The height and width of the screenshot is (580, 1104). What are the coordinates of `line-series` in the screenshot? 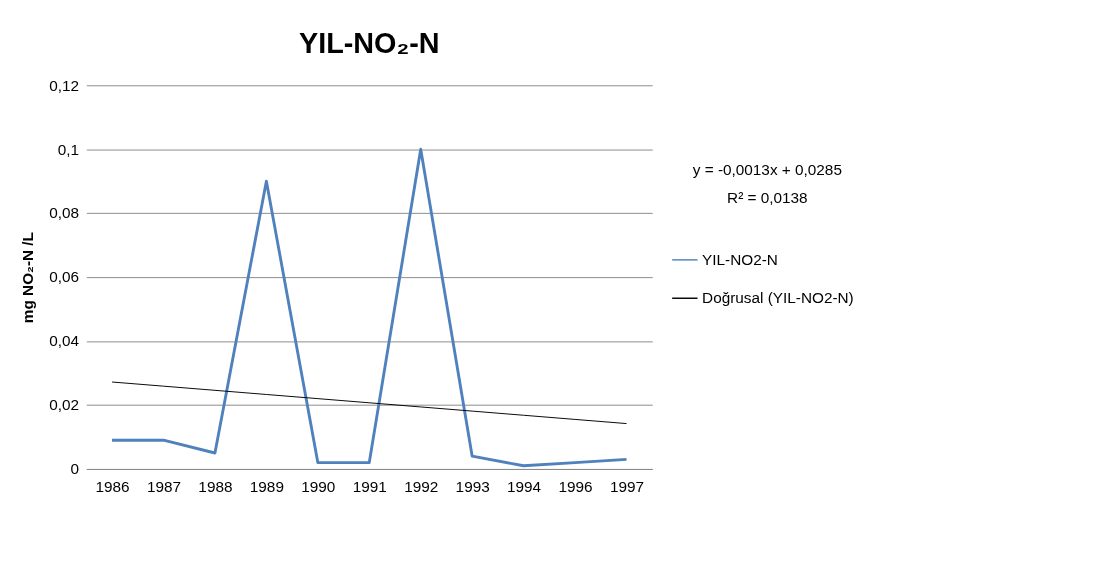 It's located at (369, 403).